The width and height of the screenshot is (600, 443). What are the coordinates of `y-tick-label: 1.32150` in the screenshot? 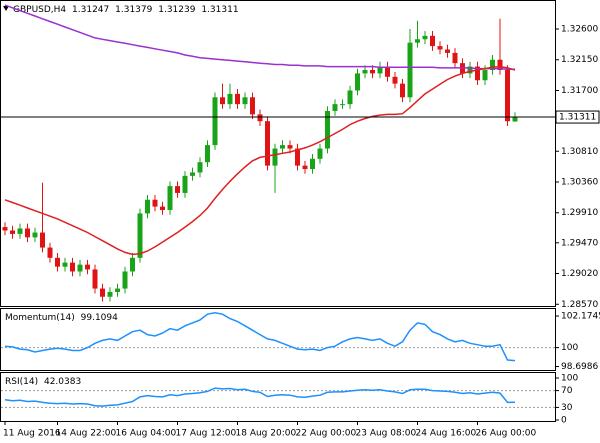 It's located at (579, 60).